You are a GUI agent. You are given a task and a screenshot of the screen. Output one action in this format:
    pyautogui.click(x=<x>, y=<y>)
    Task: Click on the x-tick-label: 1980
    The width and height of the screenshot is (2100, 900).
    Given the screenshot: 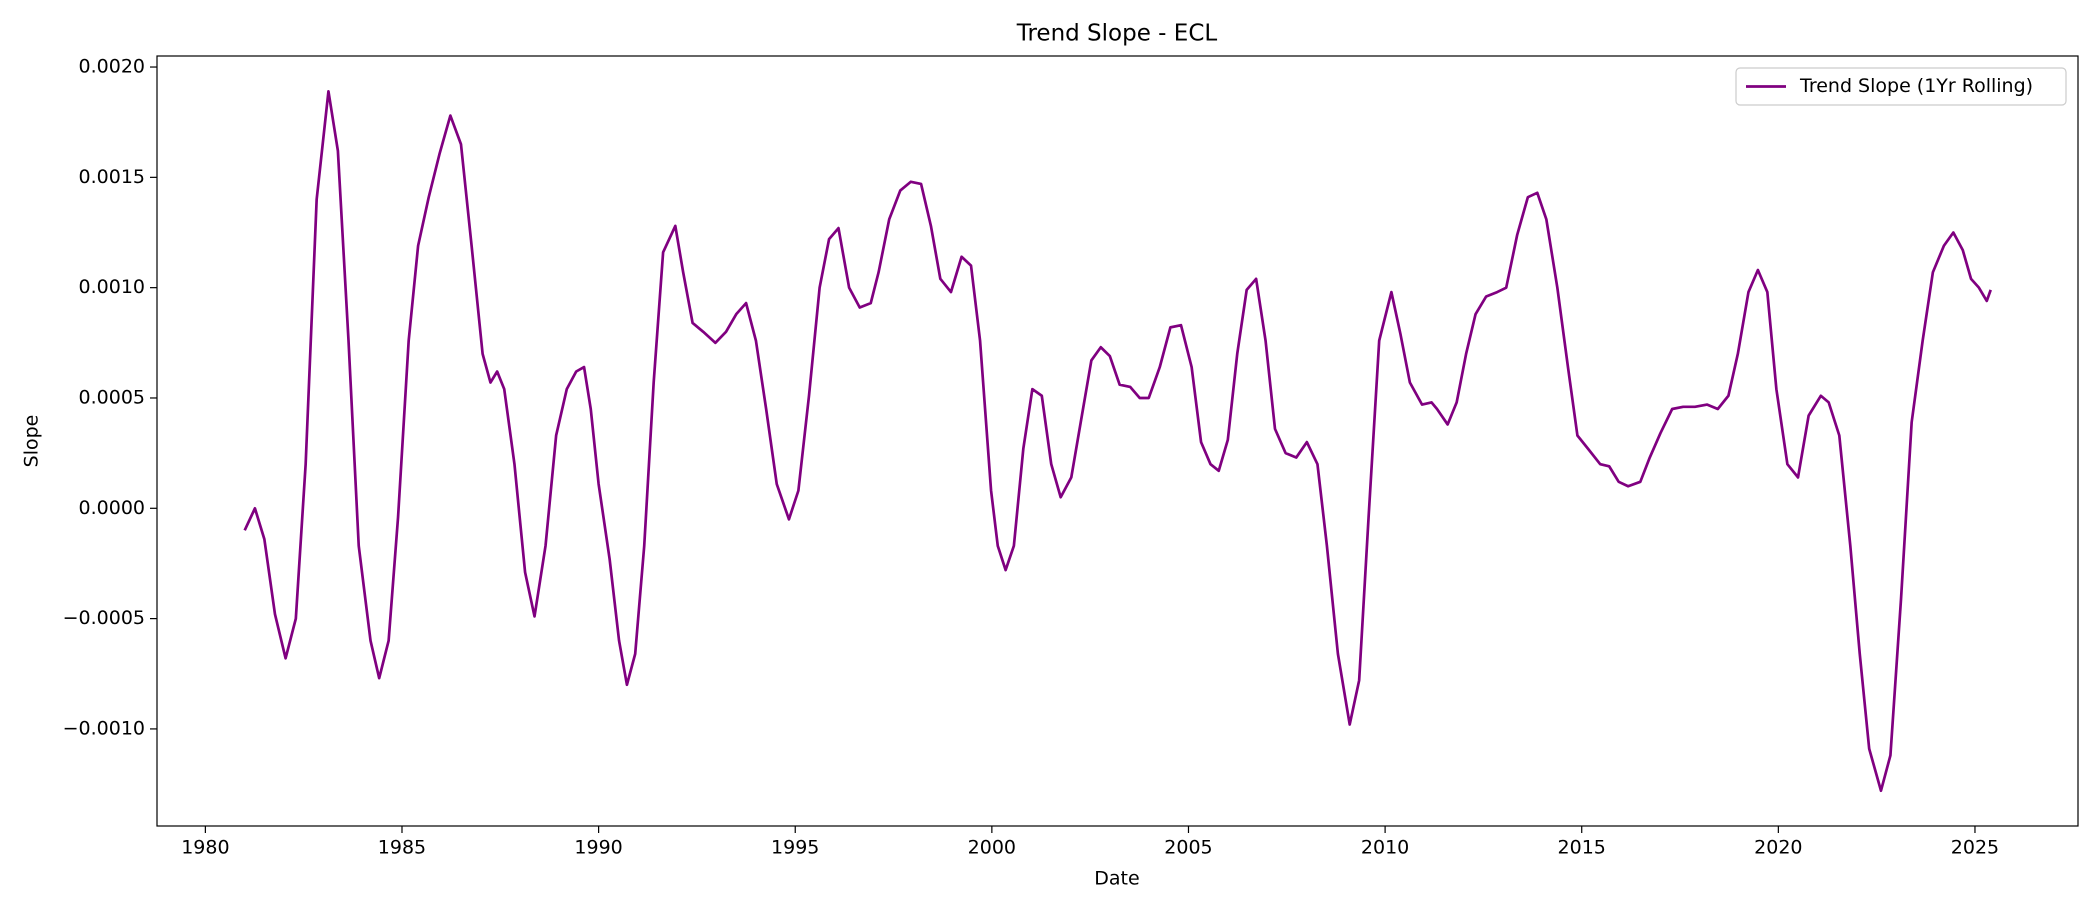 What is the action you would take?
    pyautogui.click(x=205, y=848)
    